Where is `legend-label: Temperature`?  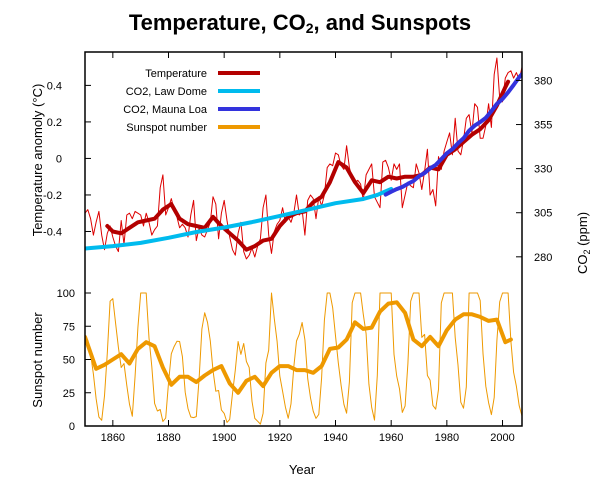 legend-label: Temperature is located at coordinates (176, 74).